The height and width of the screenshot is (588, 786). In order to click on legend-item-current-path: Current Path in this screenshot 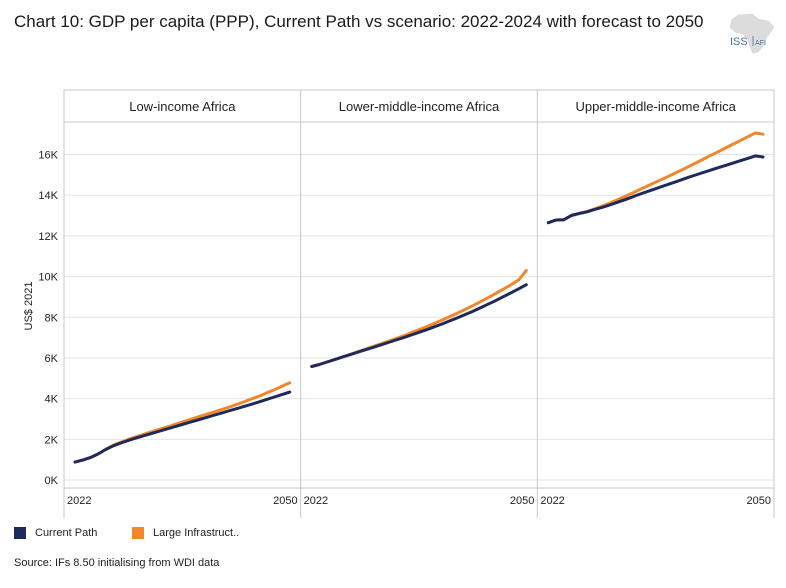, I will do `click(55, 533)`.